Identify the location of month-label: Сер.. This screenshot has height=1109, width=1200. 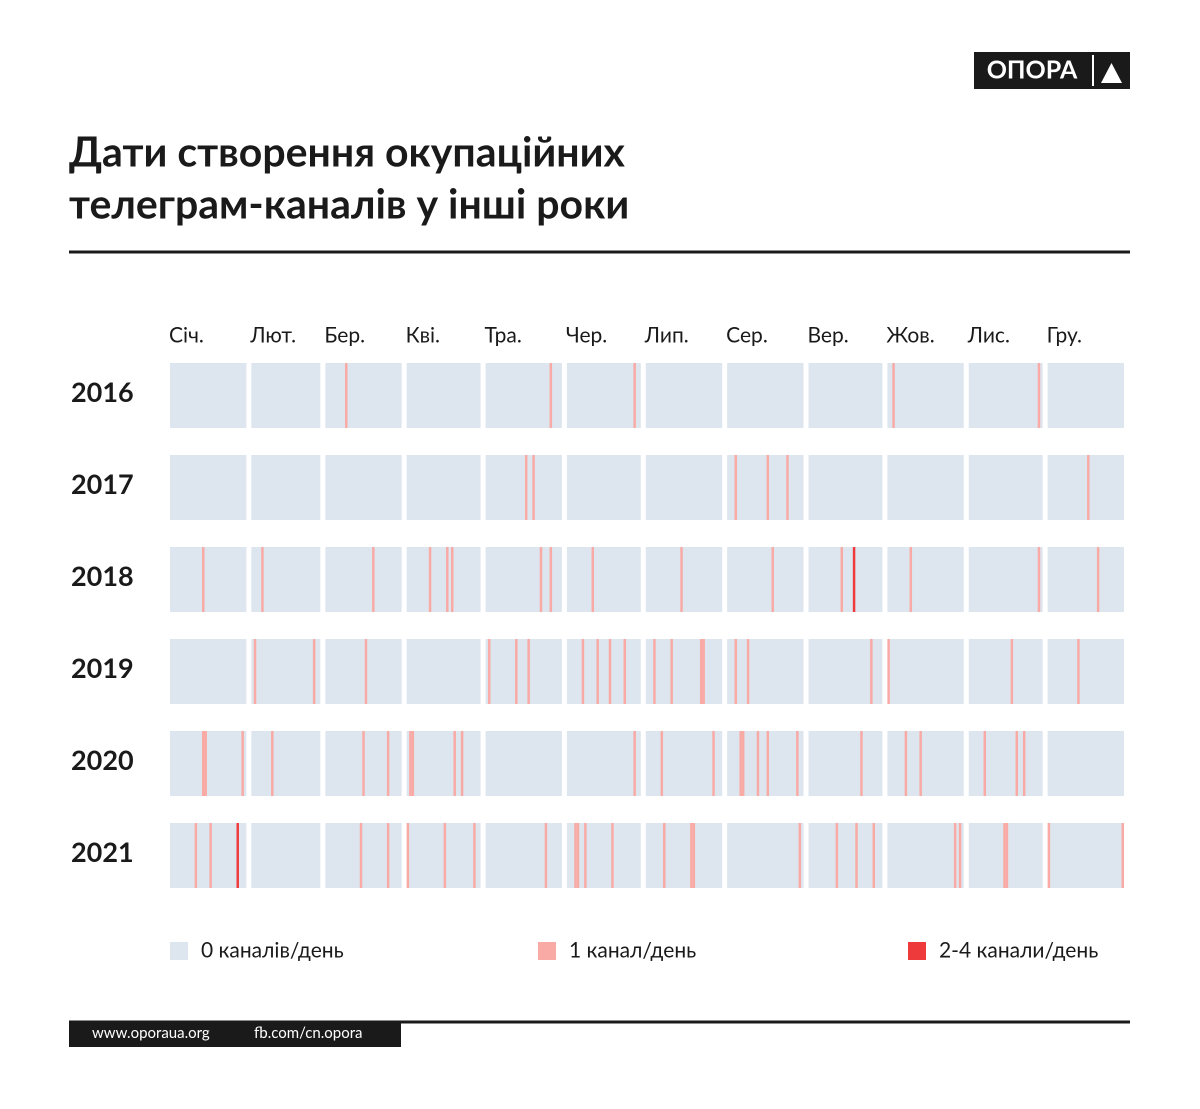
(747, 334).